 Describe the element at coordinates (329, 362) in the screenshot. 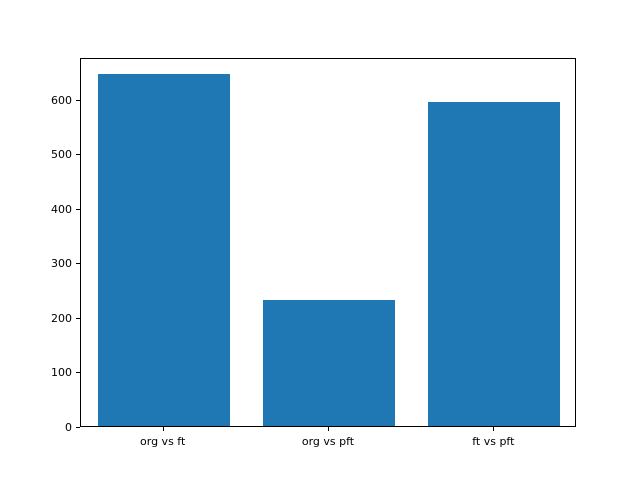

I see `bar-org-vs-pft` at that location.